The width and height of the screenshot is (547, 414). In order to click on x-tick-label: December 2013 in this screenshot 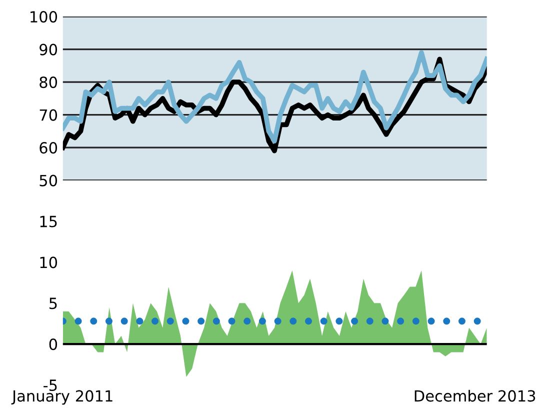, I will do `click(475, 396)`.